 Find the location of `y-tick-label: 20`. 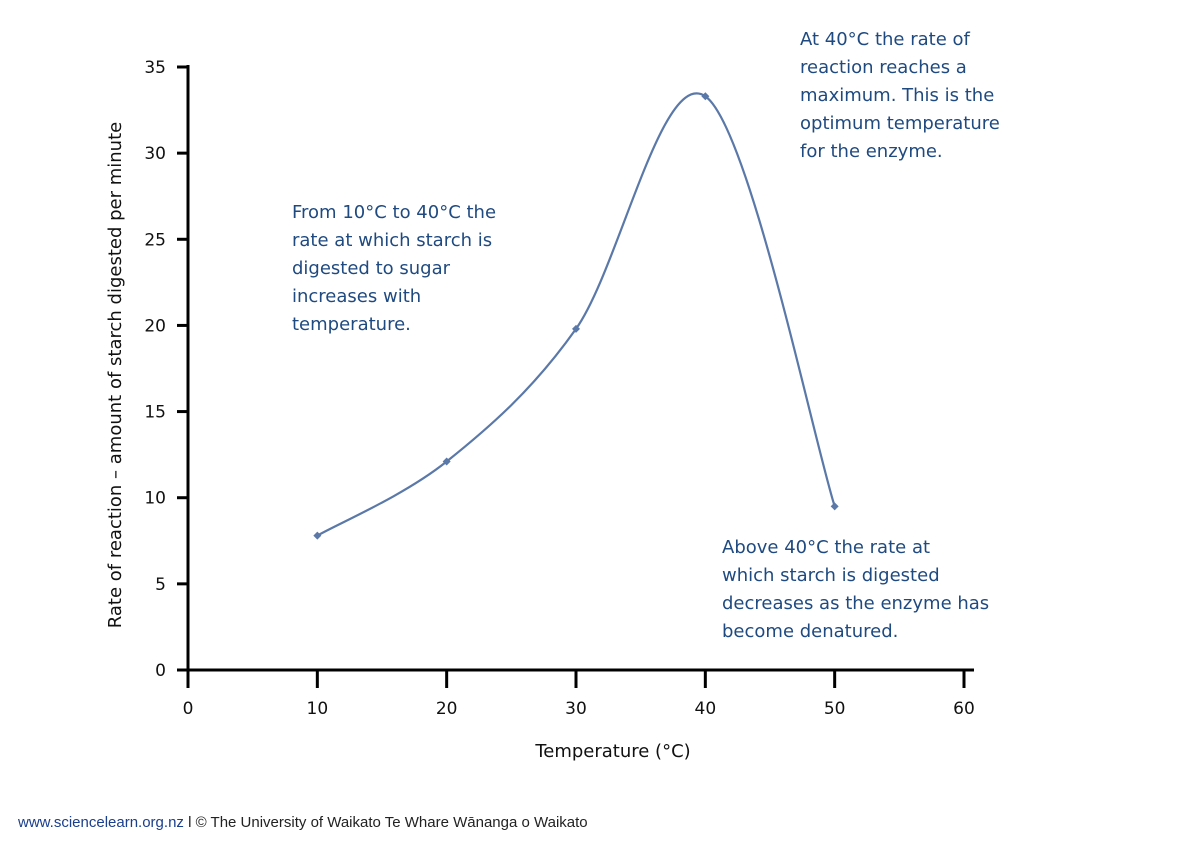

y-tick-label: 20 is located at coordinates (155, 326).